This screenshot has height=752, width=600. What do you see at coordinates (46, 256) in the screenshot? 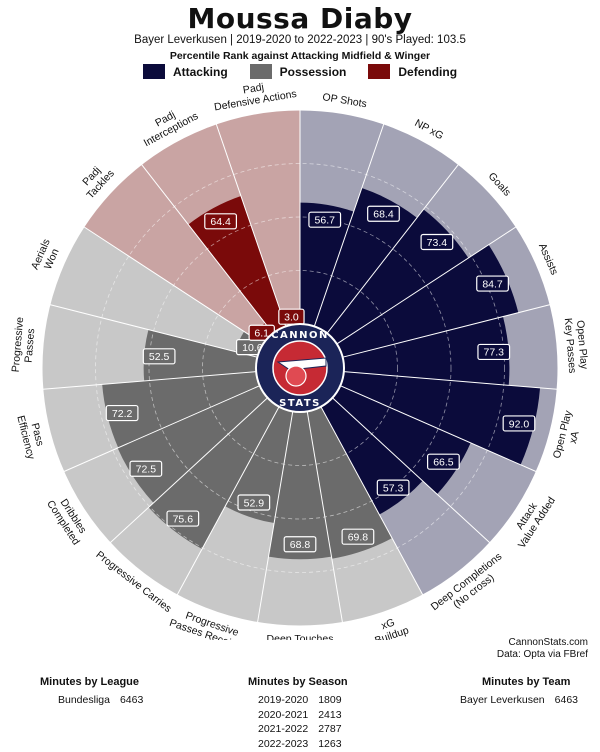
I see `metric-label-aerials-won: AerialsWon` at bounding box center [46, 256].